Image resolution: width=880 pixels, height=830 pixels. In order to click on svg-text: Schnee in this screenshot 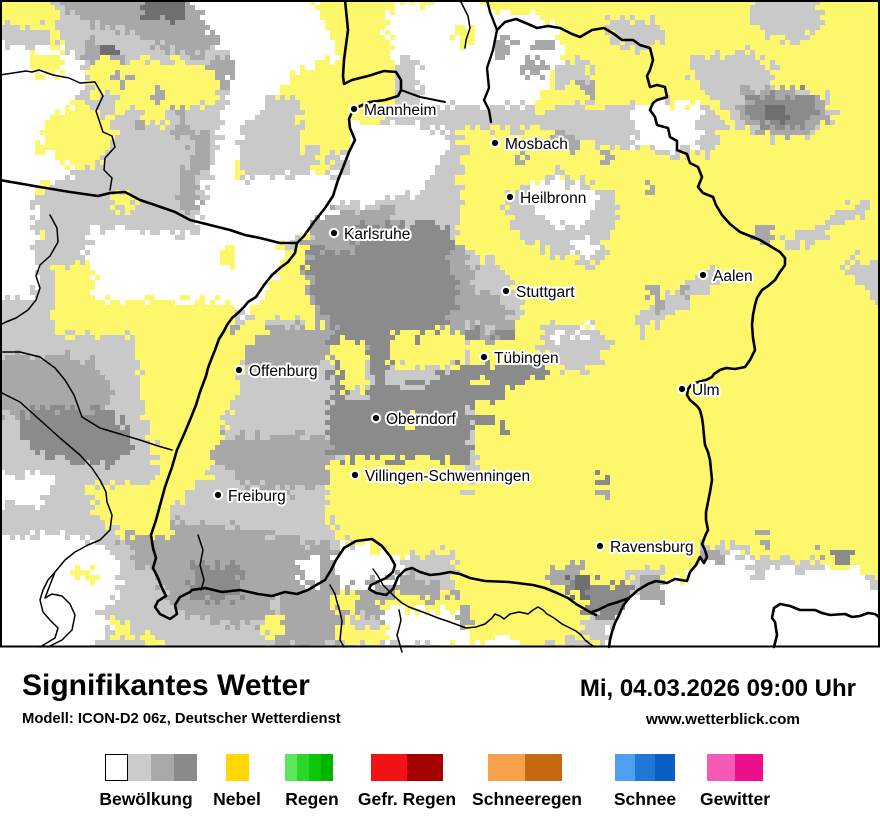, I will do `click(645, 799)`.